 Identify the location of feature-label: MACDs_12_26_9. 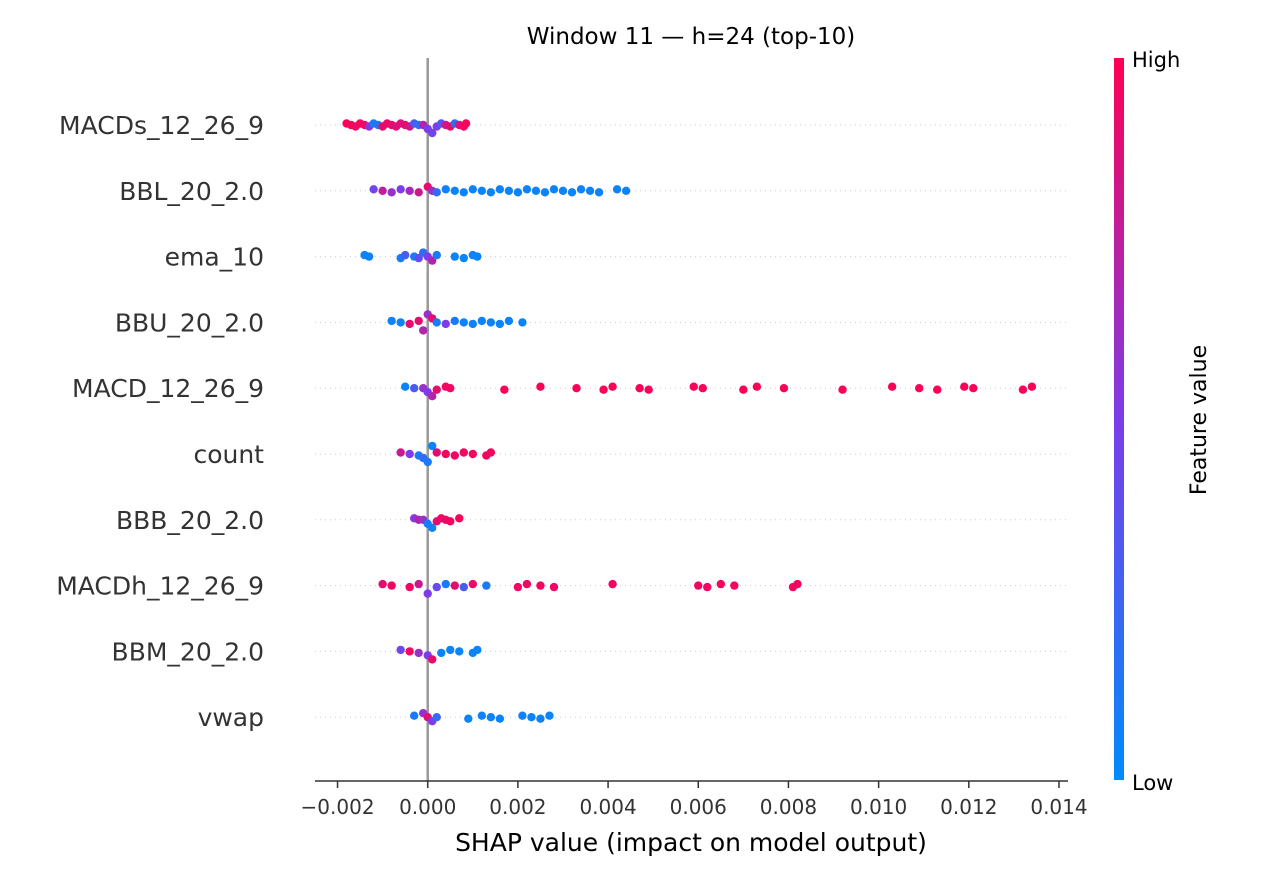
(161, 125).